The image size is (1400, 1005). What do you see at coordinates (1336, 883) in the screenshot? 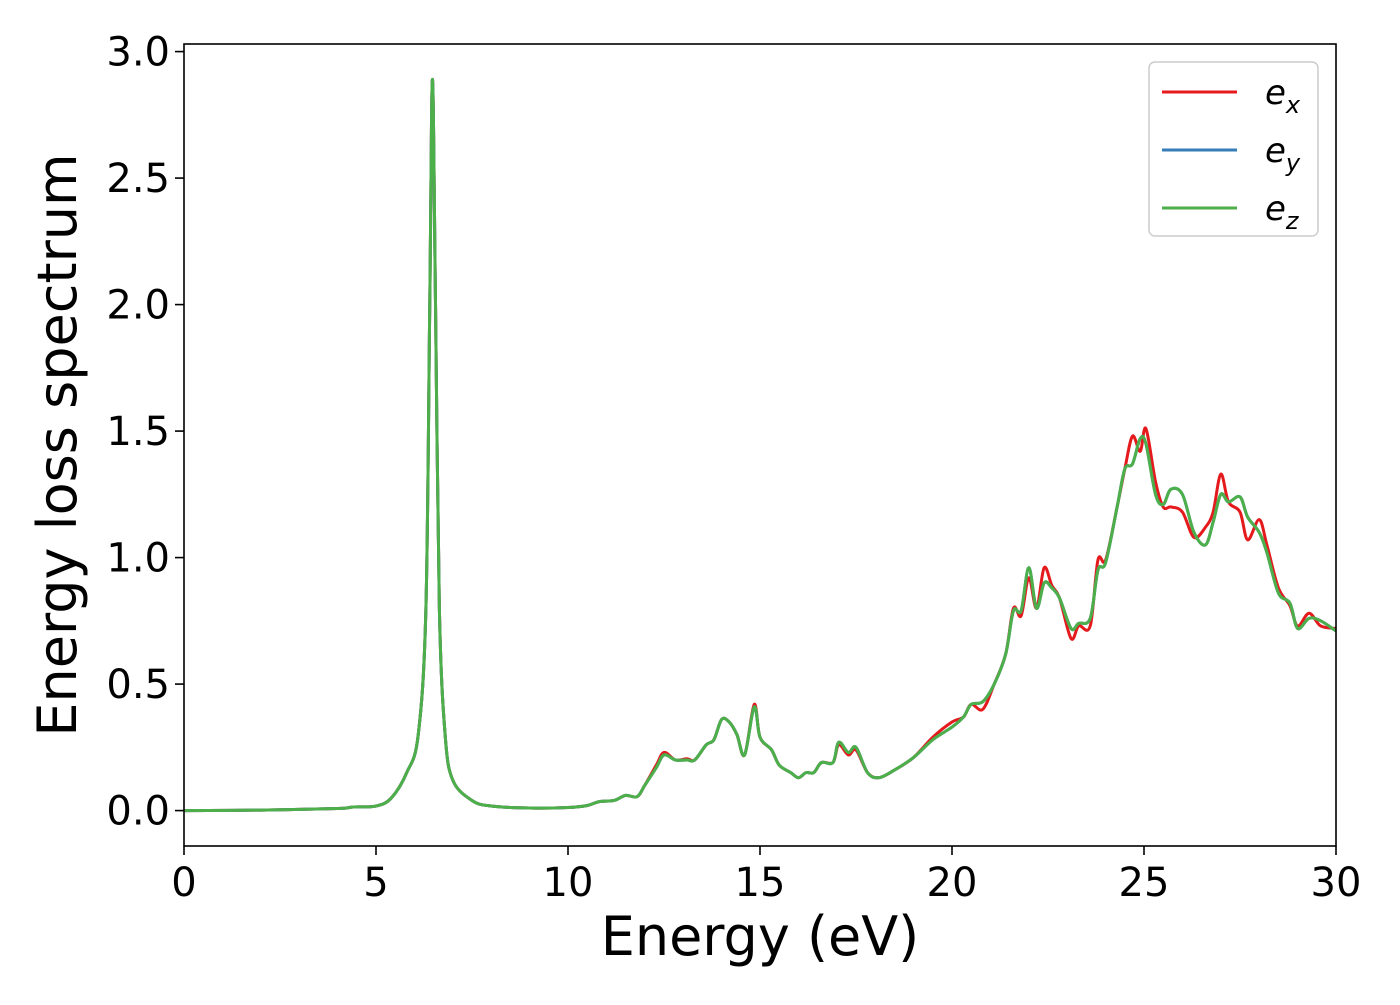
I see `x-tick-label: 30` at bounding box center [1336, 883].